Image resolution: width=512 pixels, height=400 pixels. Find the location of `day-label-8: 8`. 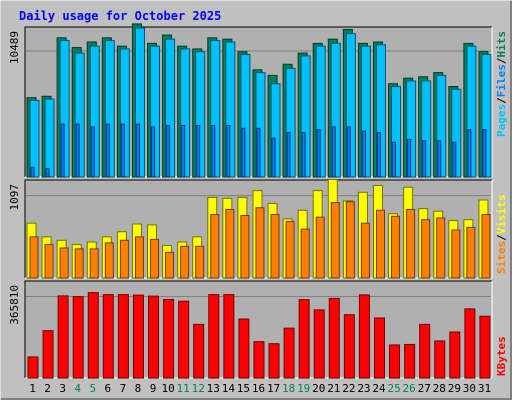

day-label-8: 8 is located at coordinates (138, 388).